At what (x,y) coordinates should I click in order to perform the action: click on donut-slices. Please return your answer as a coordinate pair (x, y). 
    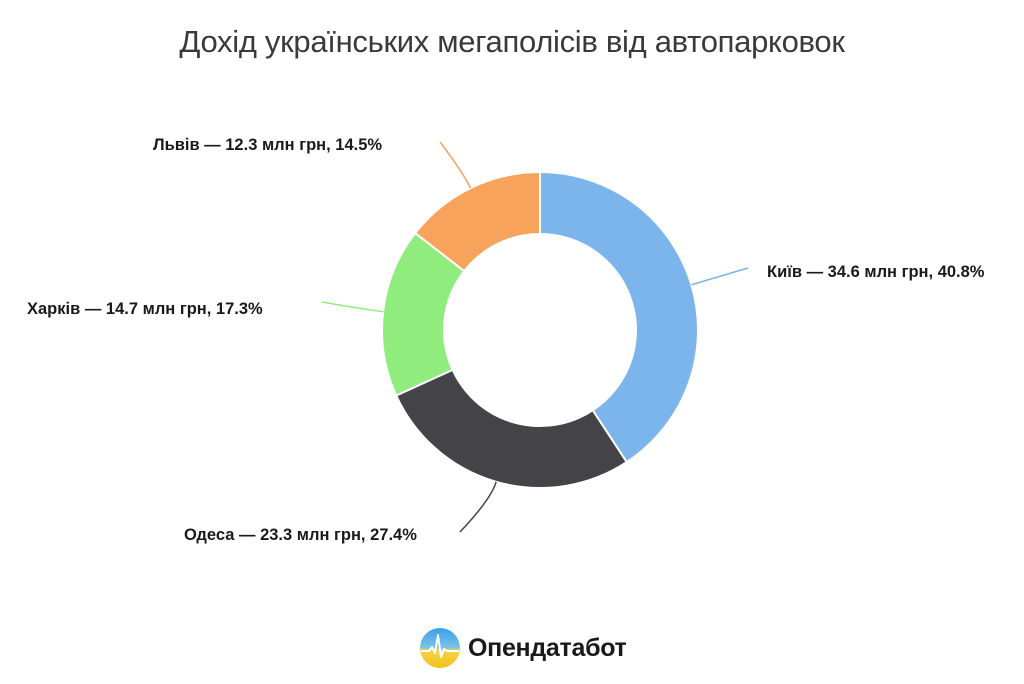
    Looking at the image, I should click on (540, 329).